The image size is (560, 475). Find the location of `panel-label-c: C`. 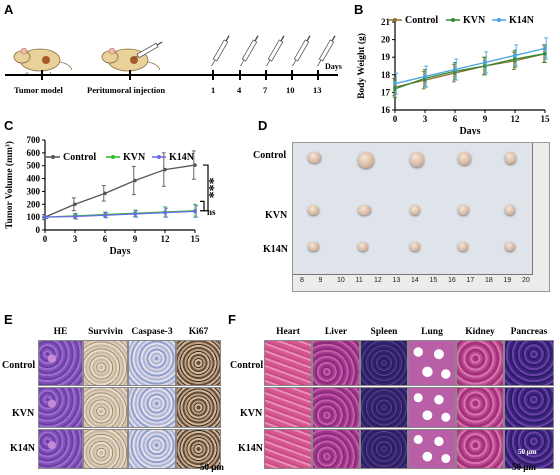

panel-label-c: C is located at coordinates (9, 125).